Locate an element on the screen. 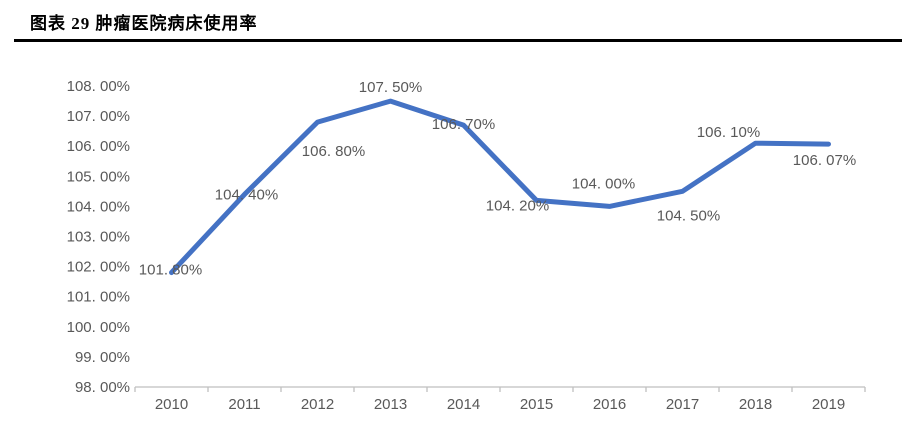  x-tick-label: 2017 is located at coordinates (682, 404).